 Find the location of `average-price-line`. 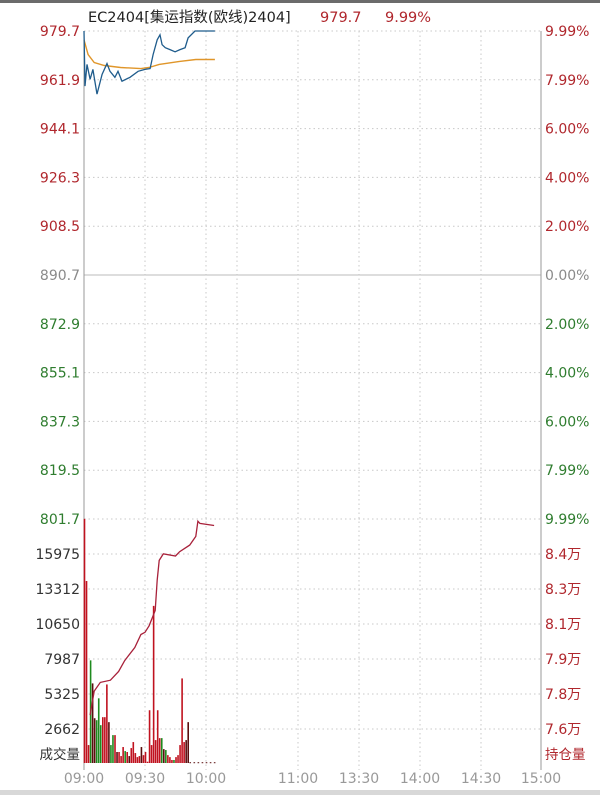

average-price-line is located at coordinates (149, 54).